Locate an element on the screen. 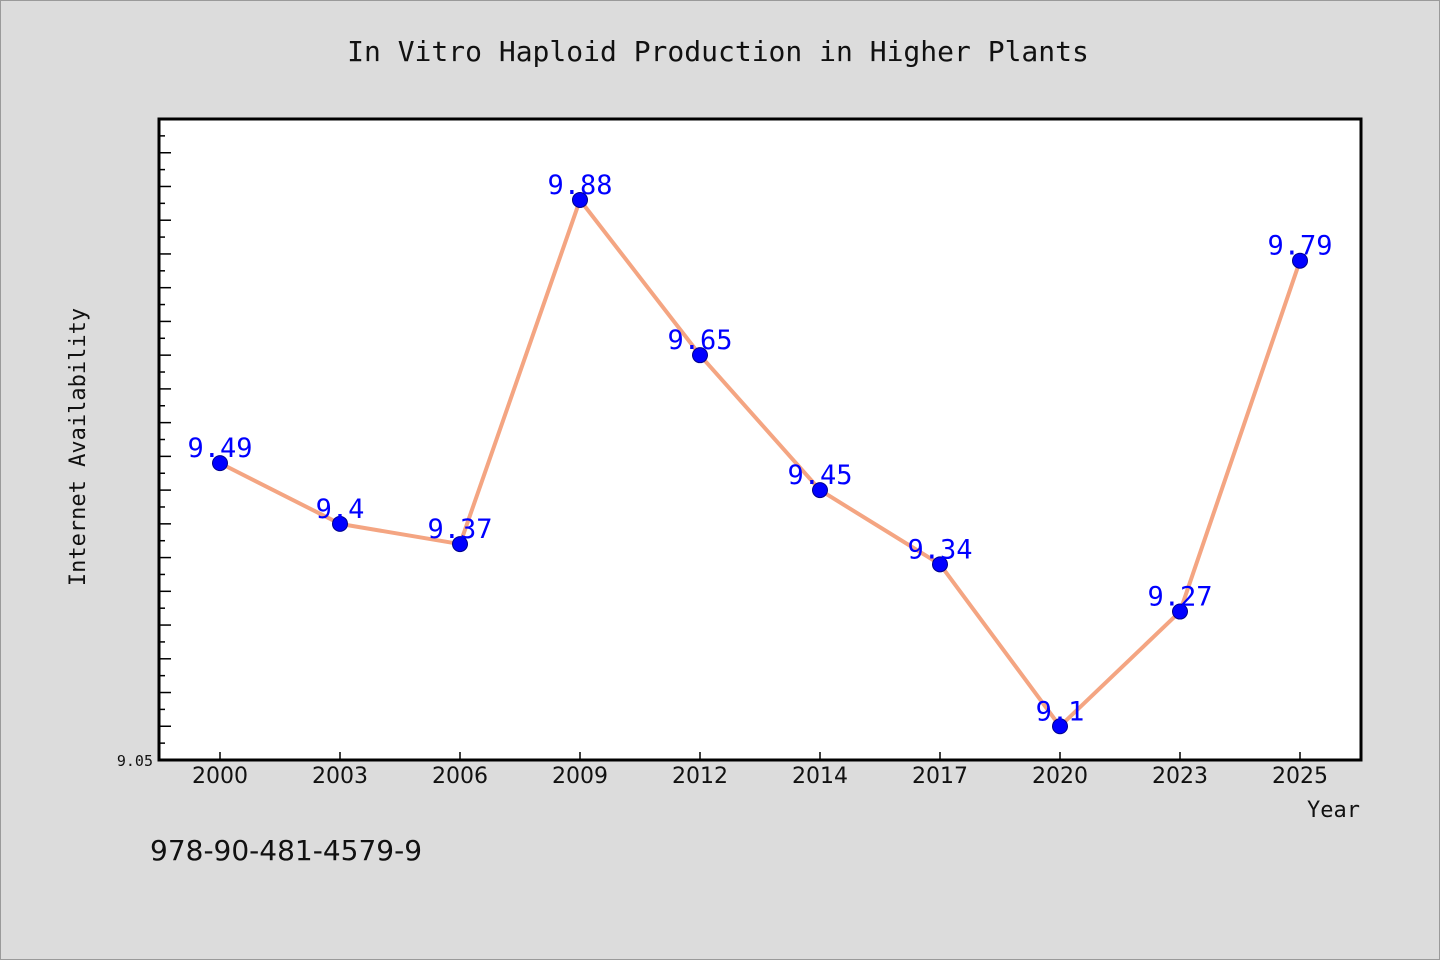 The image size is (1440, 960). x-tick-label: 2006 is located at coordinates (460, 776).